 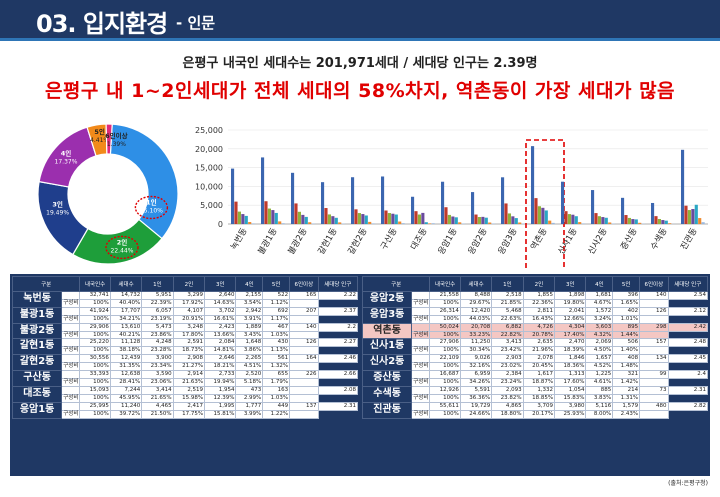 I want to click on table-cell: 506, so click(x=626, y=343).